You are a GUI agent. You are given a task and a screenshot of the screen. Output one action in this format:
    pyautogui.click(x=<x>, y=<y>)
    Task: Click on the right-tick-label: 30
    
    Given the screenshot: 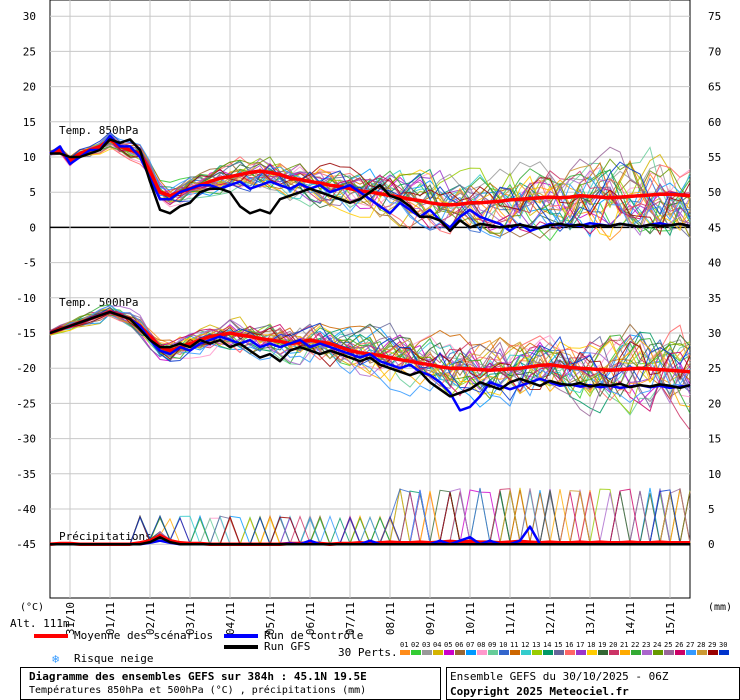 What is the action you would take?
    pyautogui.click(x=714, y=333)
    